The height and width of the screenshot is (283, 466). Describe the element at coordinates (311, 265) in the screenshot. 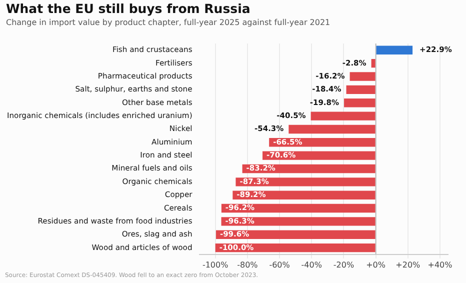

I see `x-tick-label: -40%` at that location.